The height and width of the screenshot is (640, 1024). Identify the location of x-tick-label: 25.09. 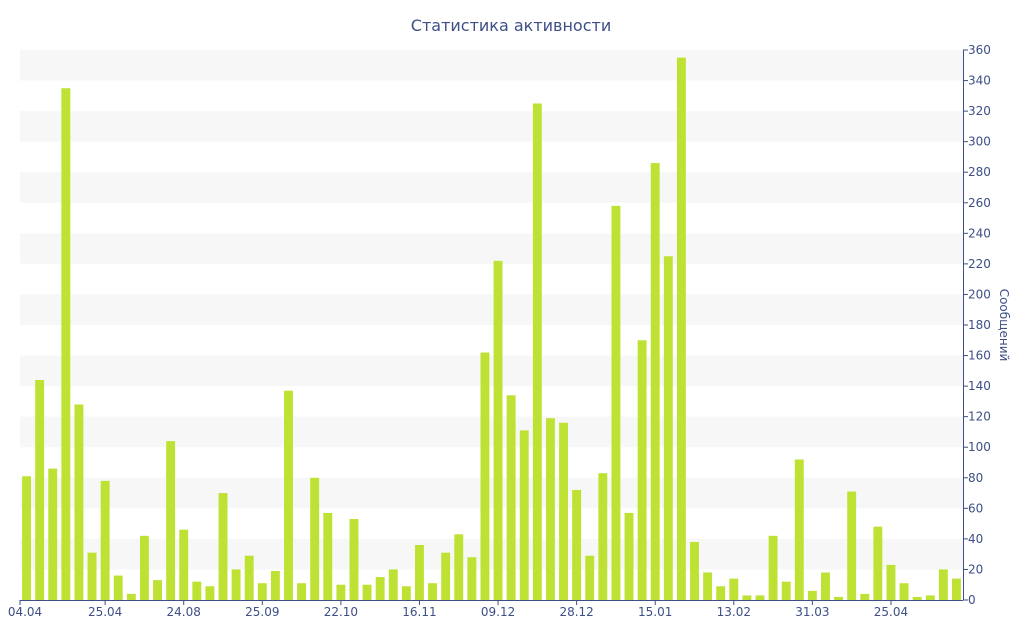
(262, 612).